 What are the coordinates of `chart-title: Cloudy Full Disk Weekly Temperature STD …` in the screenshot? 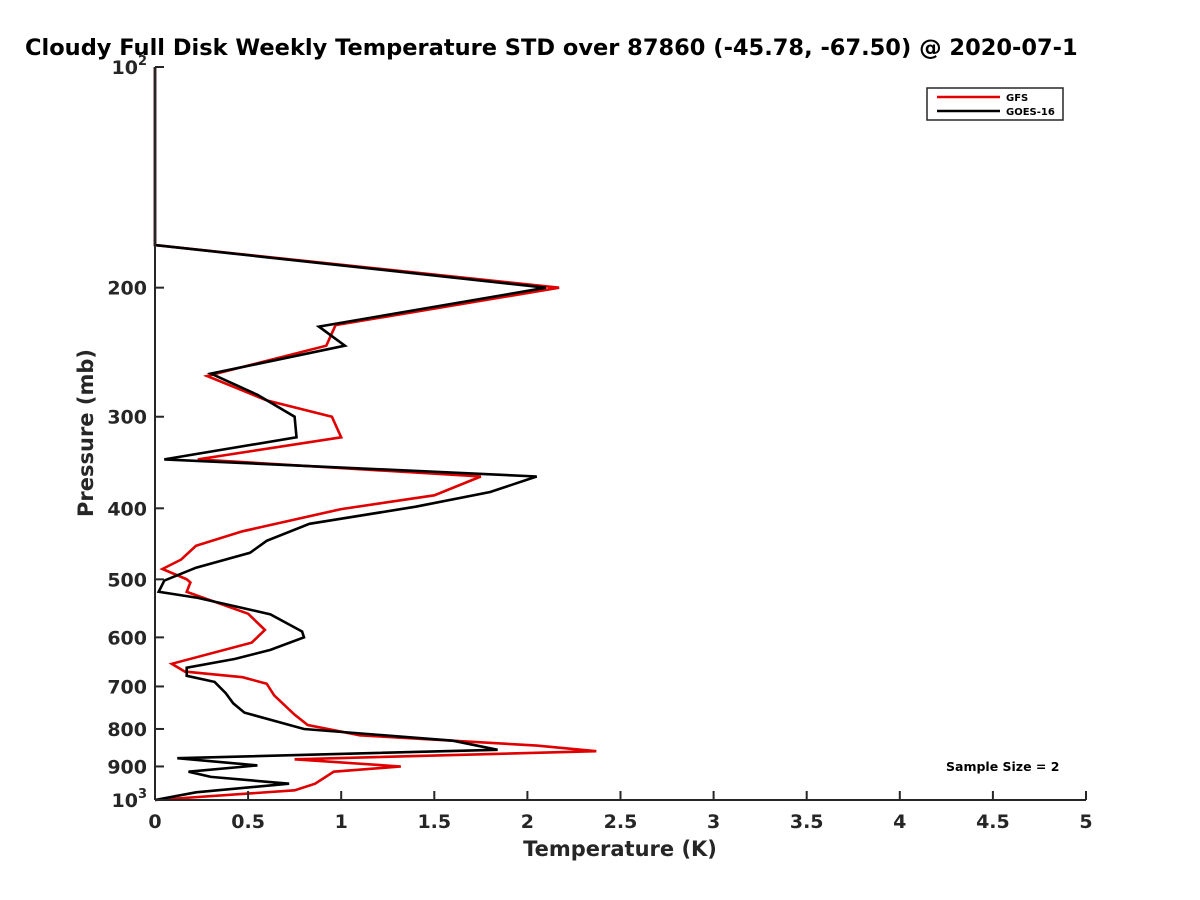 It's located at (551, 48).